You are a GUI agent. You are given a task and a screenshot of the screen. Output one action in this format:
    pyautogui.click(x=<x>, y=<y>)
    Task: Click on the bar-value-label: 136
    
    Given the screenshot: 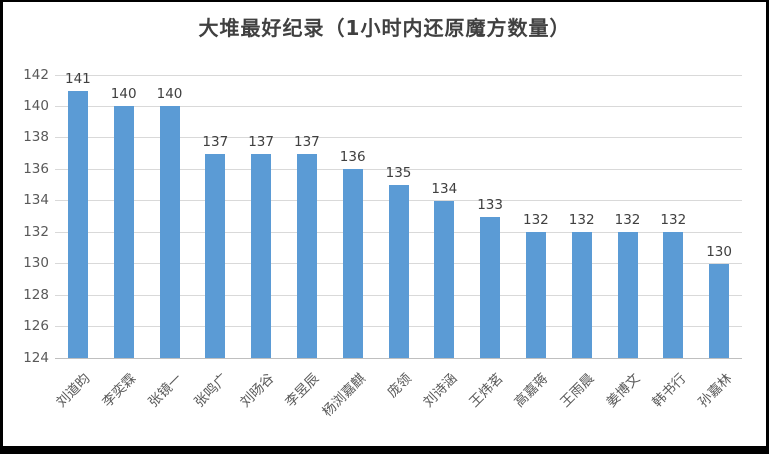 What is the action you would take?
    pyautogui.click(x=352, y=157)
    